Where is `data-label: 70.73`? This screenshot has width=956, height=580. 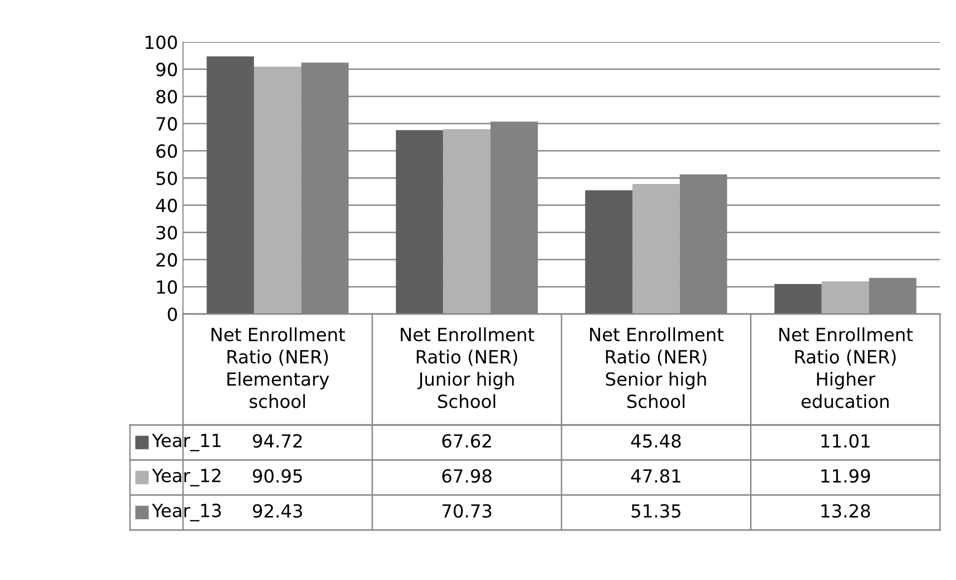
data-label: 70.73 is located at coordinates (467, 511).